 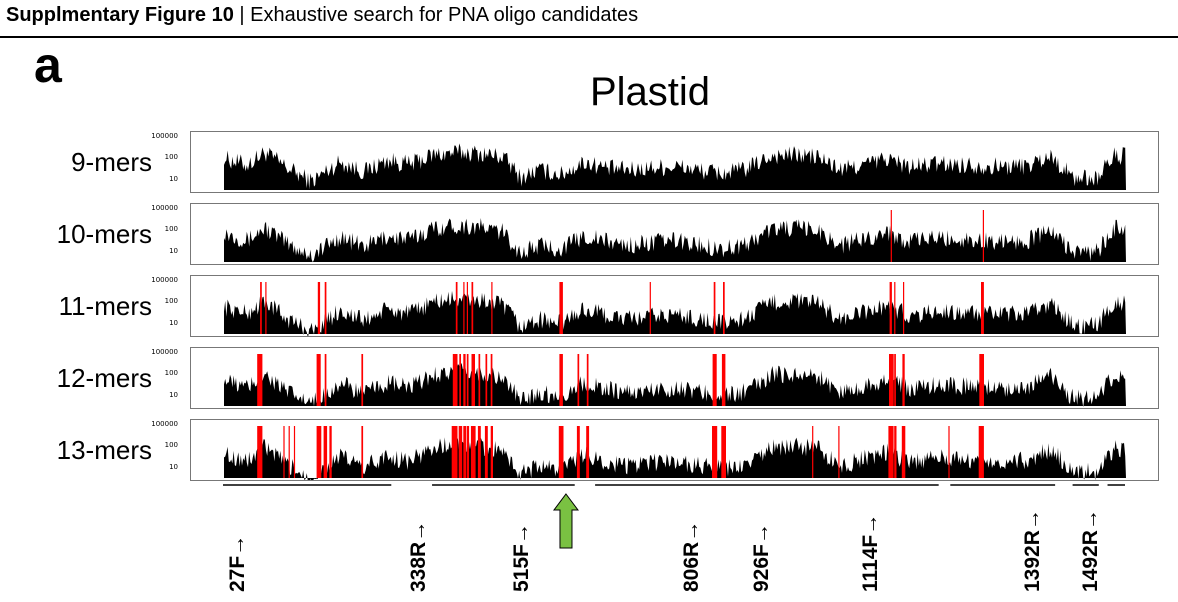 I want to click on series-label: 12-mers, so click(x=104, y=378).